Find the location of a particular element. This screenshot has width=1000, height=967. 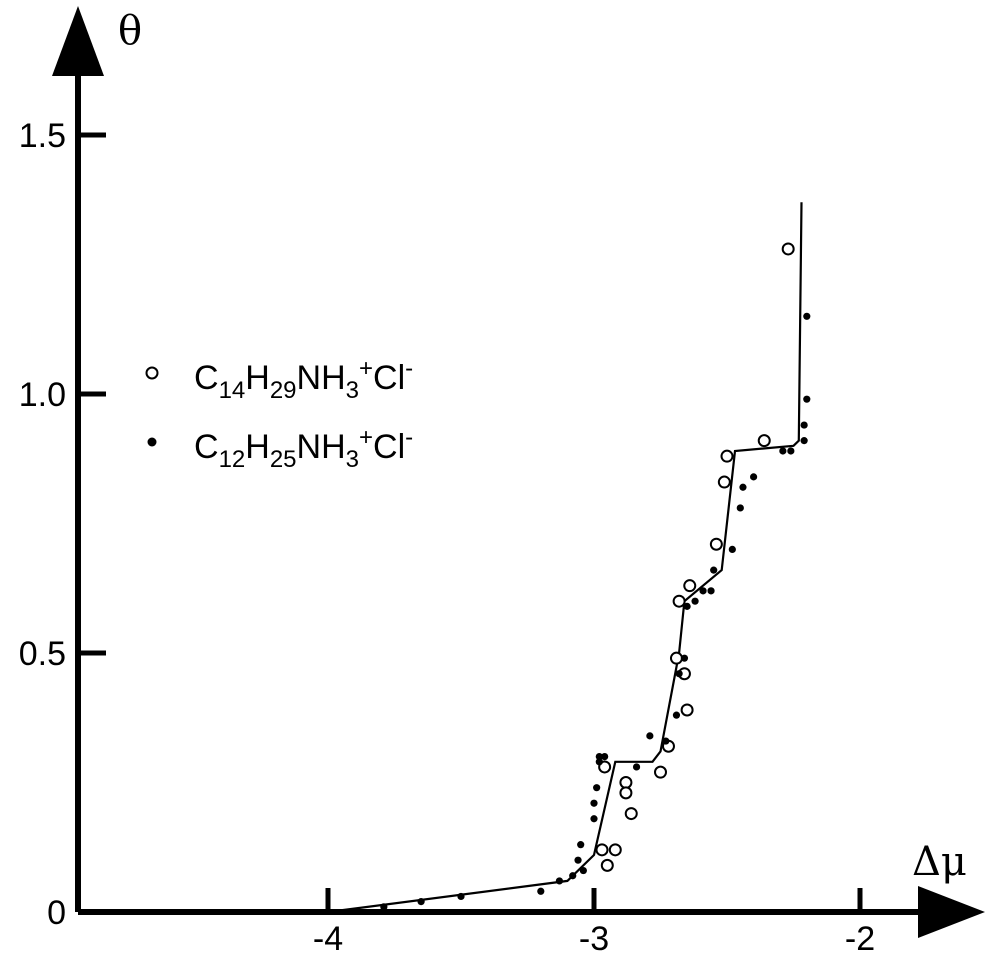

y-tick-label: 1.0 is located at coordinates (42, 395).